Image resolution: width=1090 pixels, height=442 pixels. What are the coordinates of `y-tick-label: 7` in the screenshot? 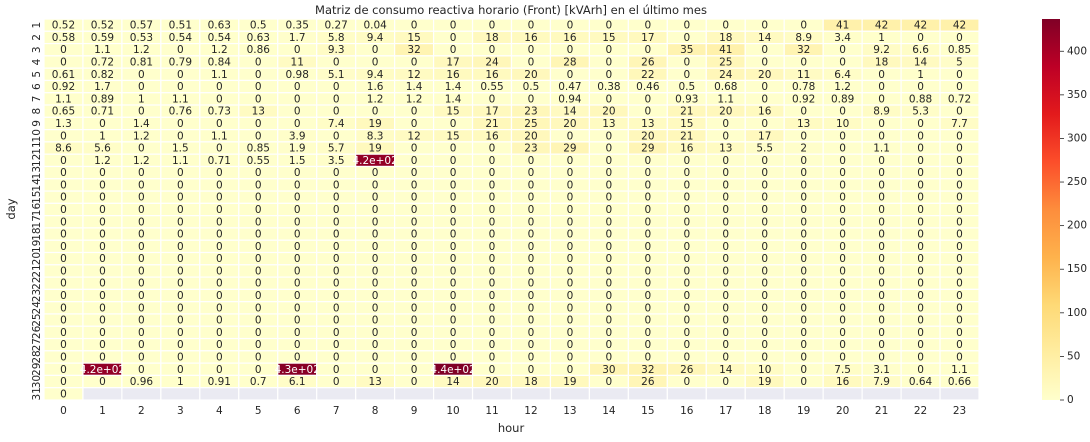 It's located at (37, 99).